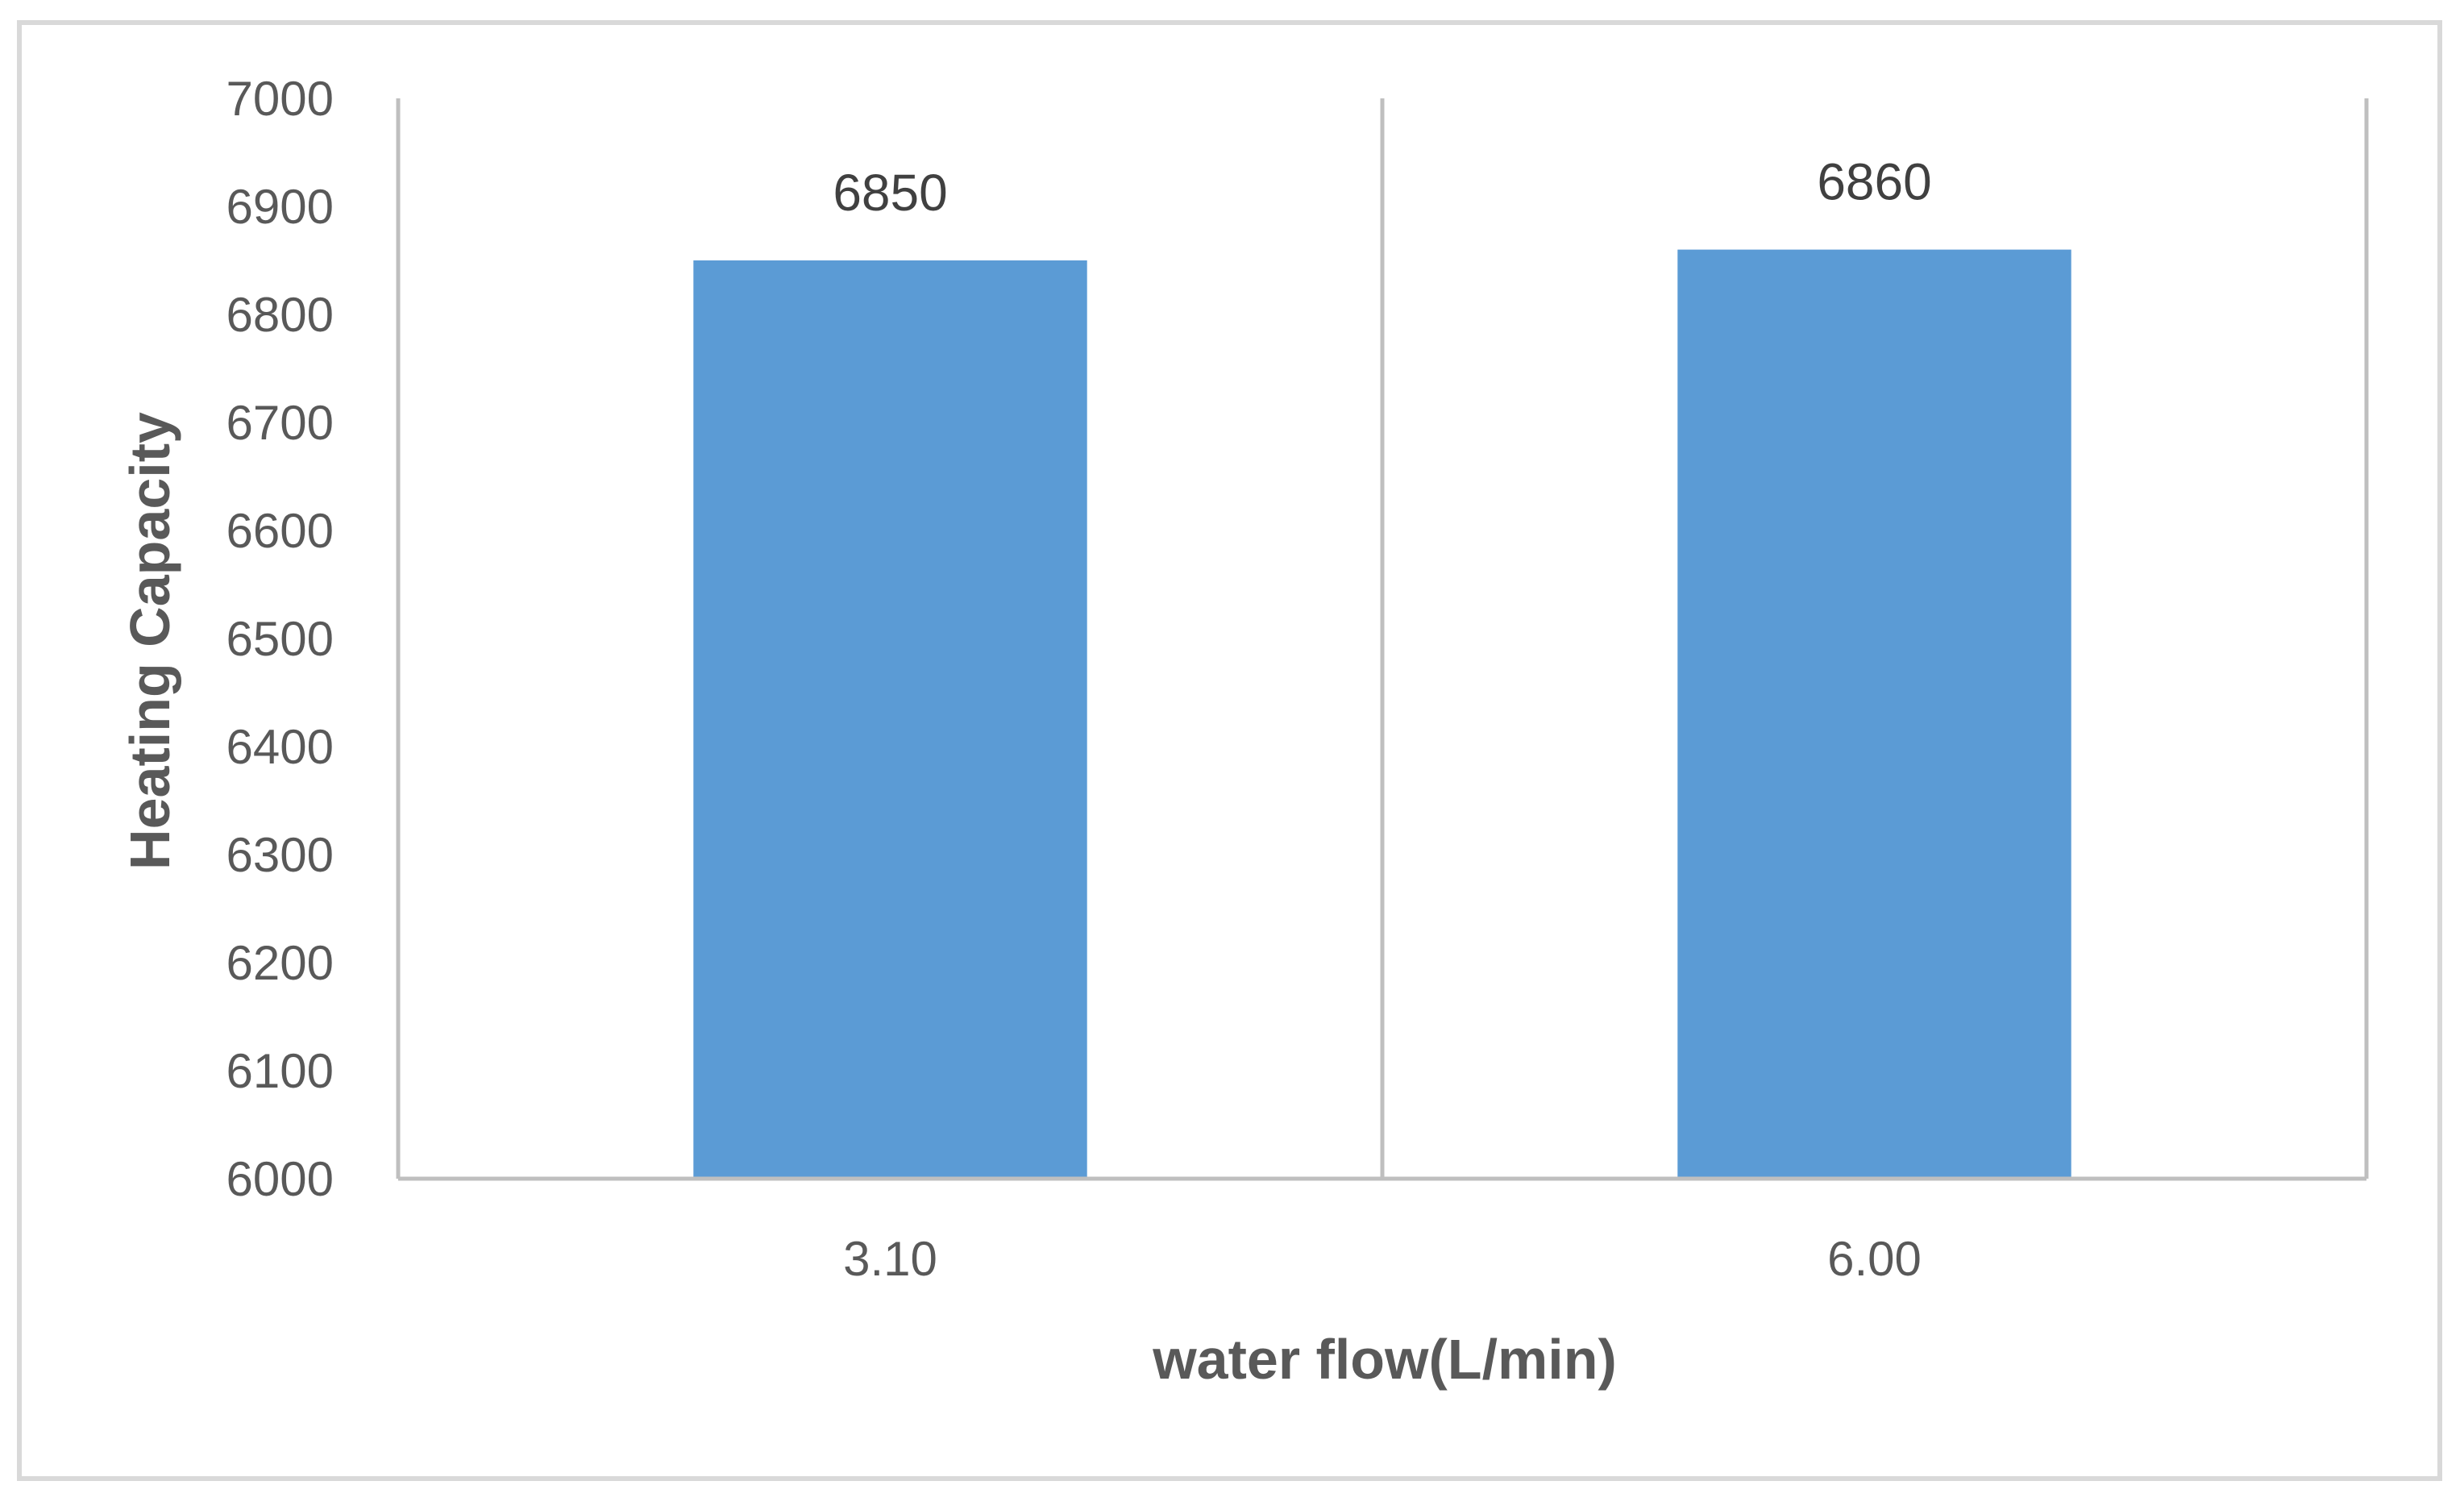 This screenshot has width=2464, height=1506. I want to click on y-tick-label-6600: 6600, so click(280, 531).